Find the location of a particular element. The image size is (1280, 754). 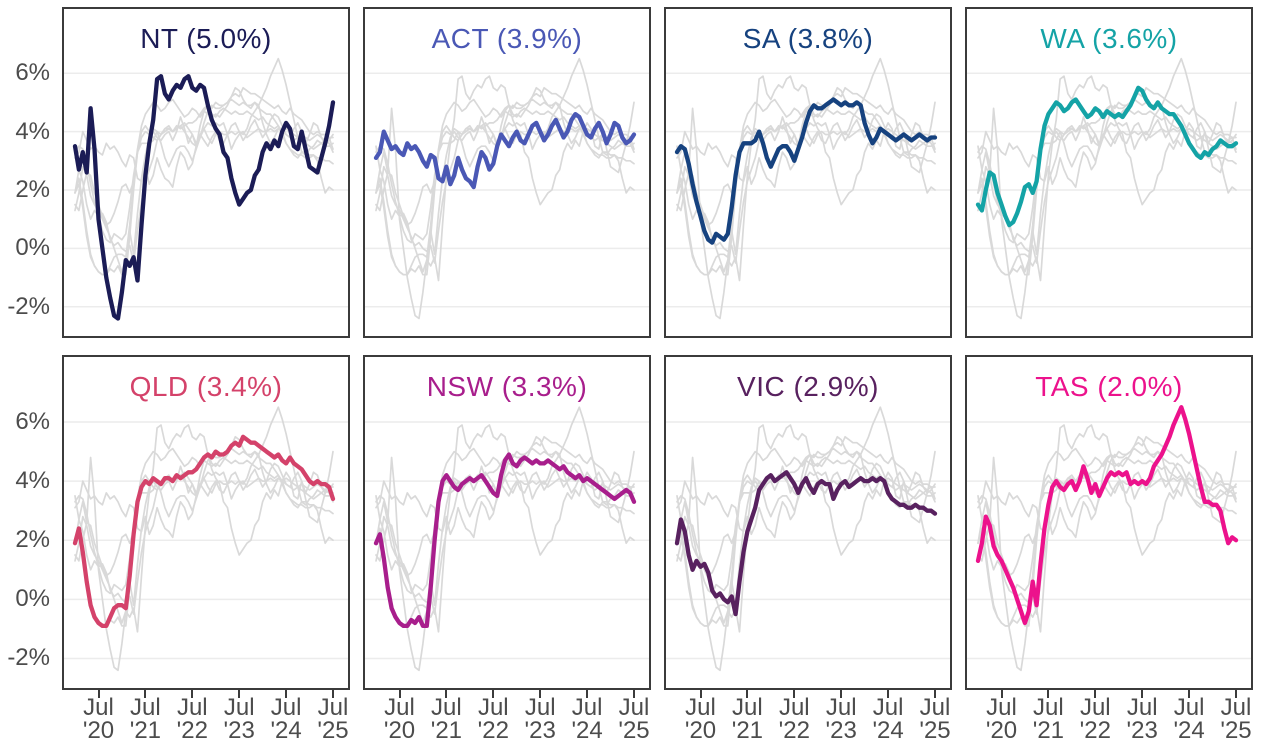

panel-plot-QLD is located at coordinates (206, 539).